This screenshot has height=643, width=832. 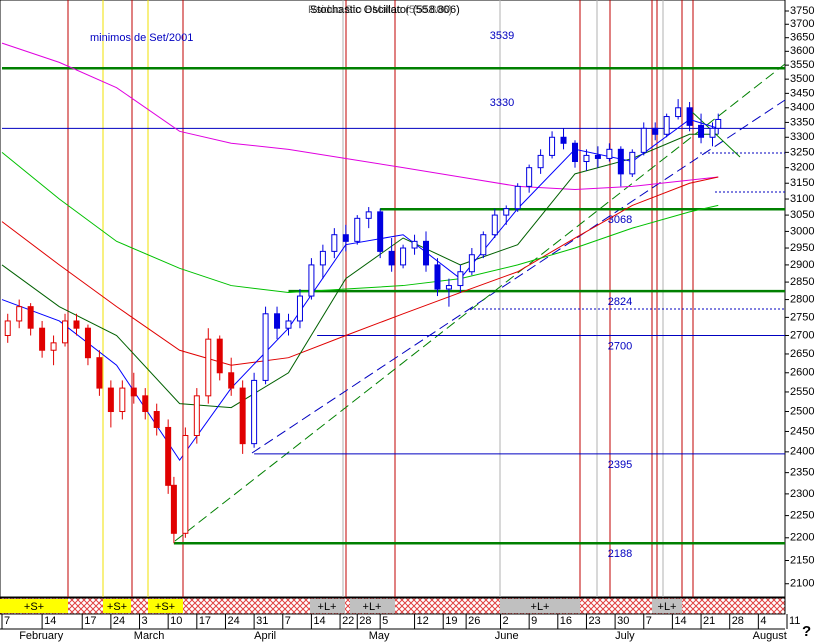 What do you see at coordinates (802, 215) in the screenshot?
I see `y-tick-label: 3050` at bounding box center [802, 215].